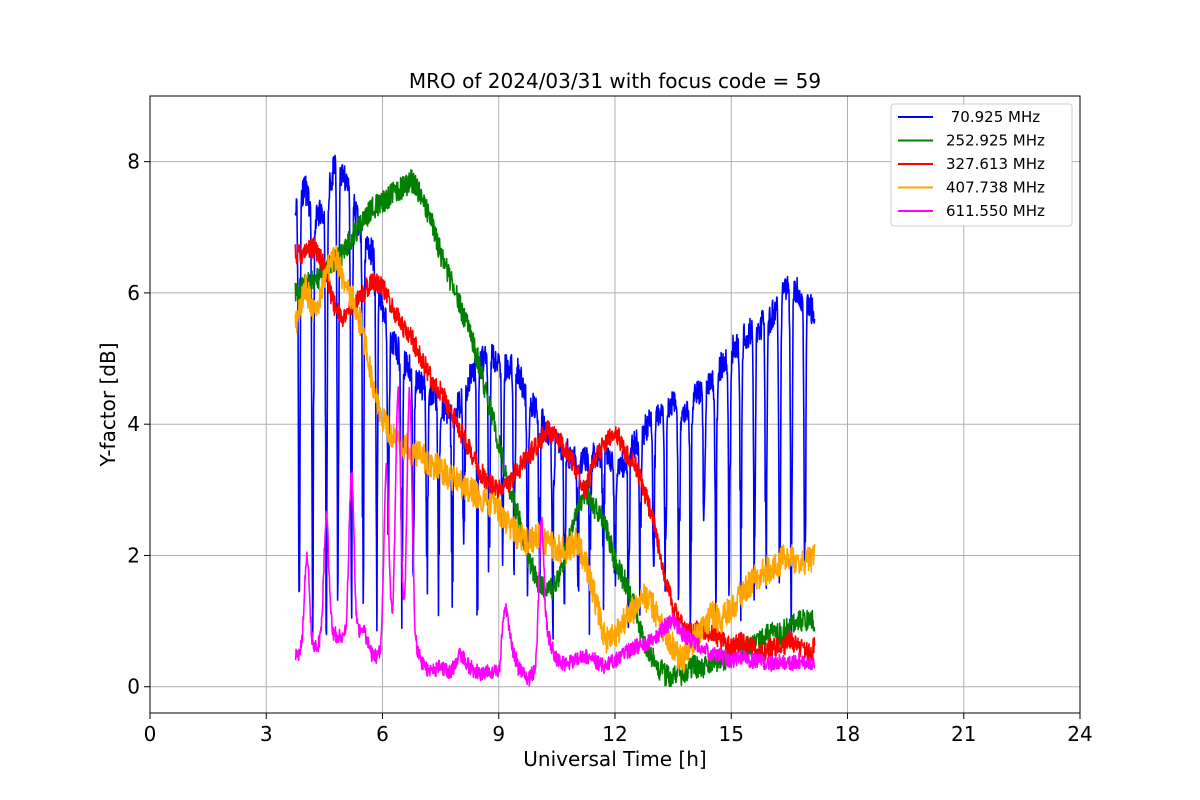 The width and height of the screenshot is (1200, 800). What do you see at coordinates (995, 188) in the screenshot?
I see `legend-label: 407.738 MHz` at bounding box center [995, 188].